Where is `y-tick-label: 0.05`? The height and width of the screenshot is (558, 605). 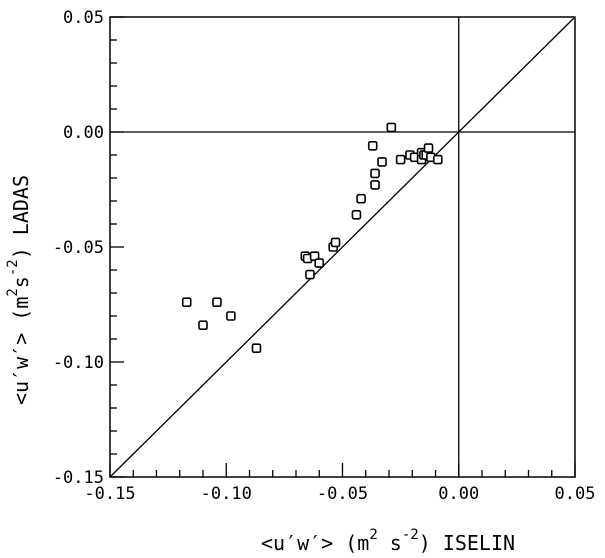 y-tick-label: 0.05 is located at coordinates (83, 18).